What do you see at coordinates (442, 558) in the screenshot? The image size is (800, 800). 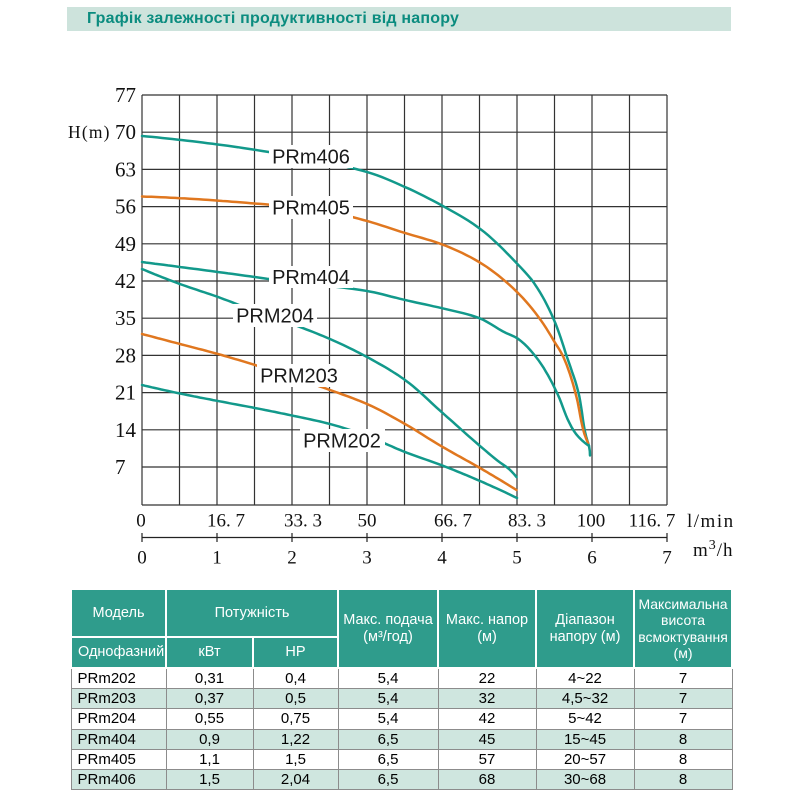 I see `svg-text: 4` at bounding box center [442, 558].